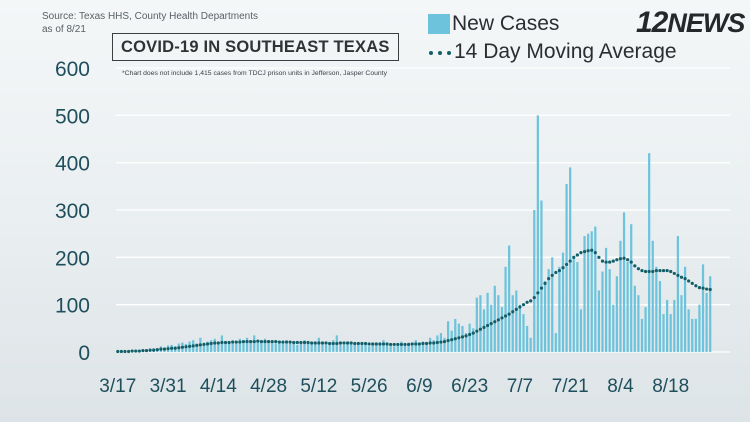 This screenshot has height=422, width=750. Describe the element at coordinates (419, 386) in the screenshot. I see `x-tick-label: 6/9` at that location.